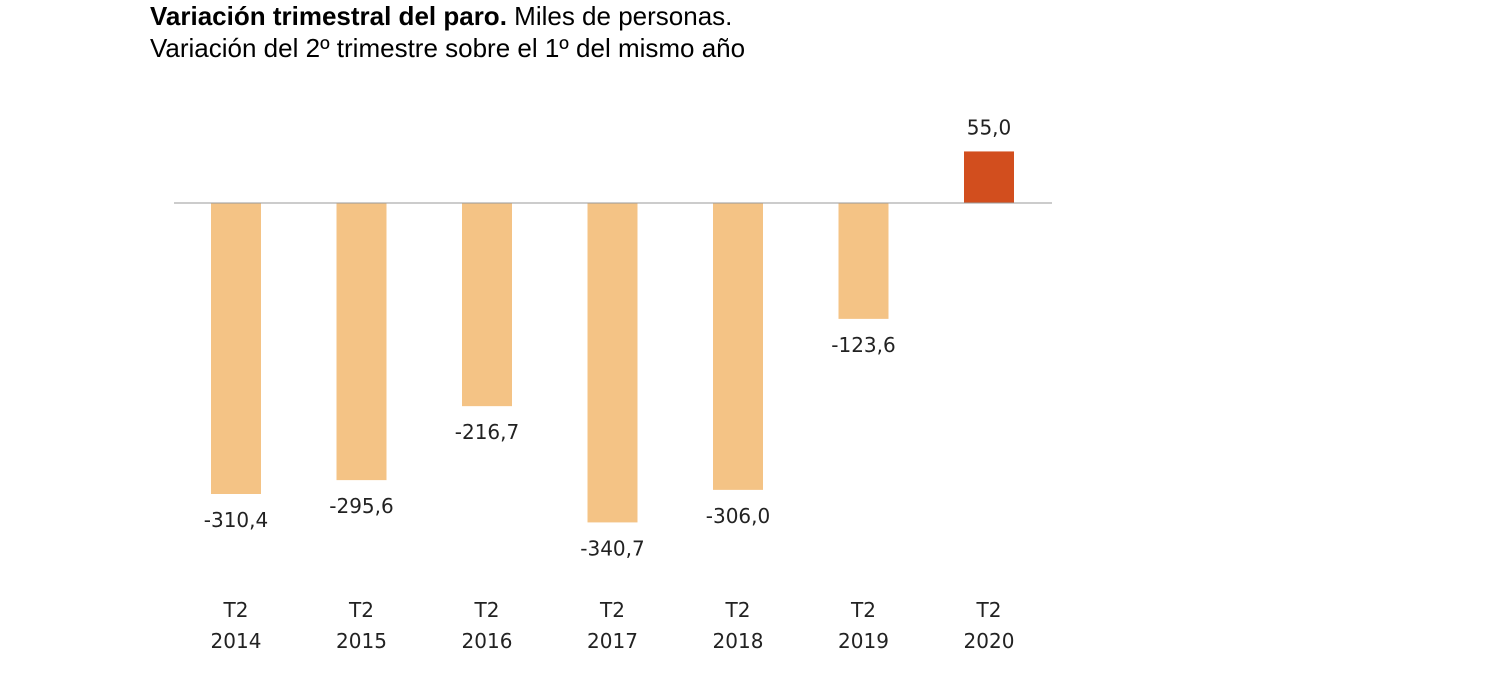 Image resolution: width=1486 pixels, height=690 pixels. What do you see at coordinates (236, 348) in the screenshot?
I see `bar-2014` at bounding box center [236, 348].